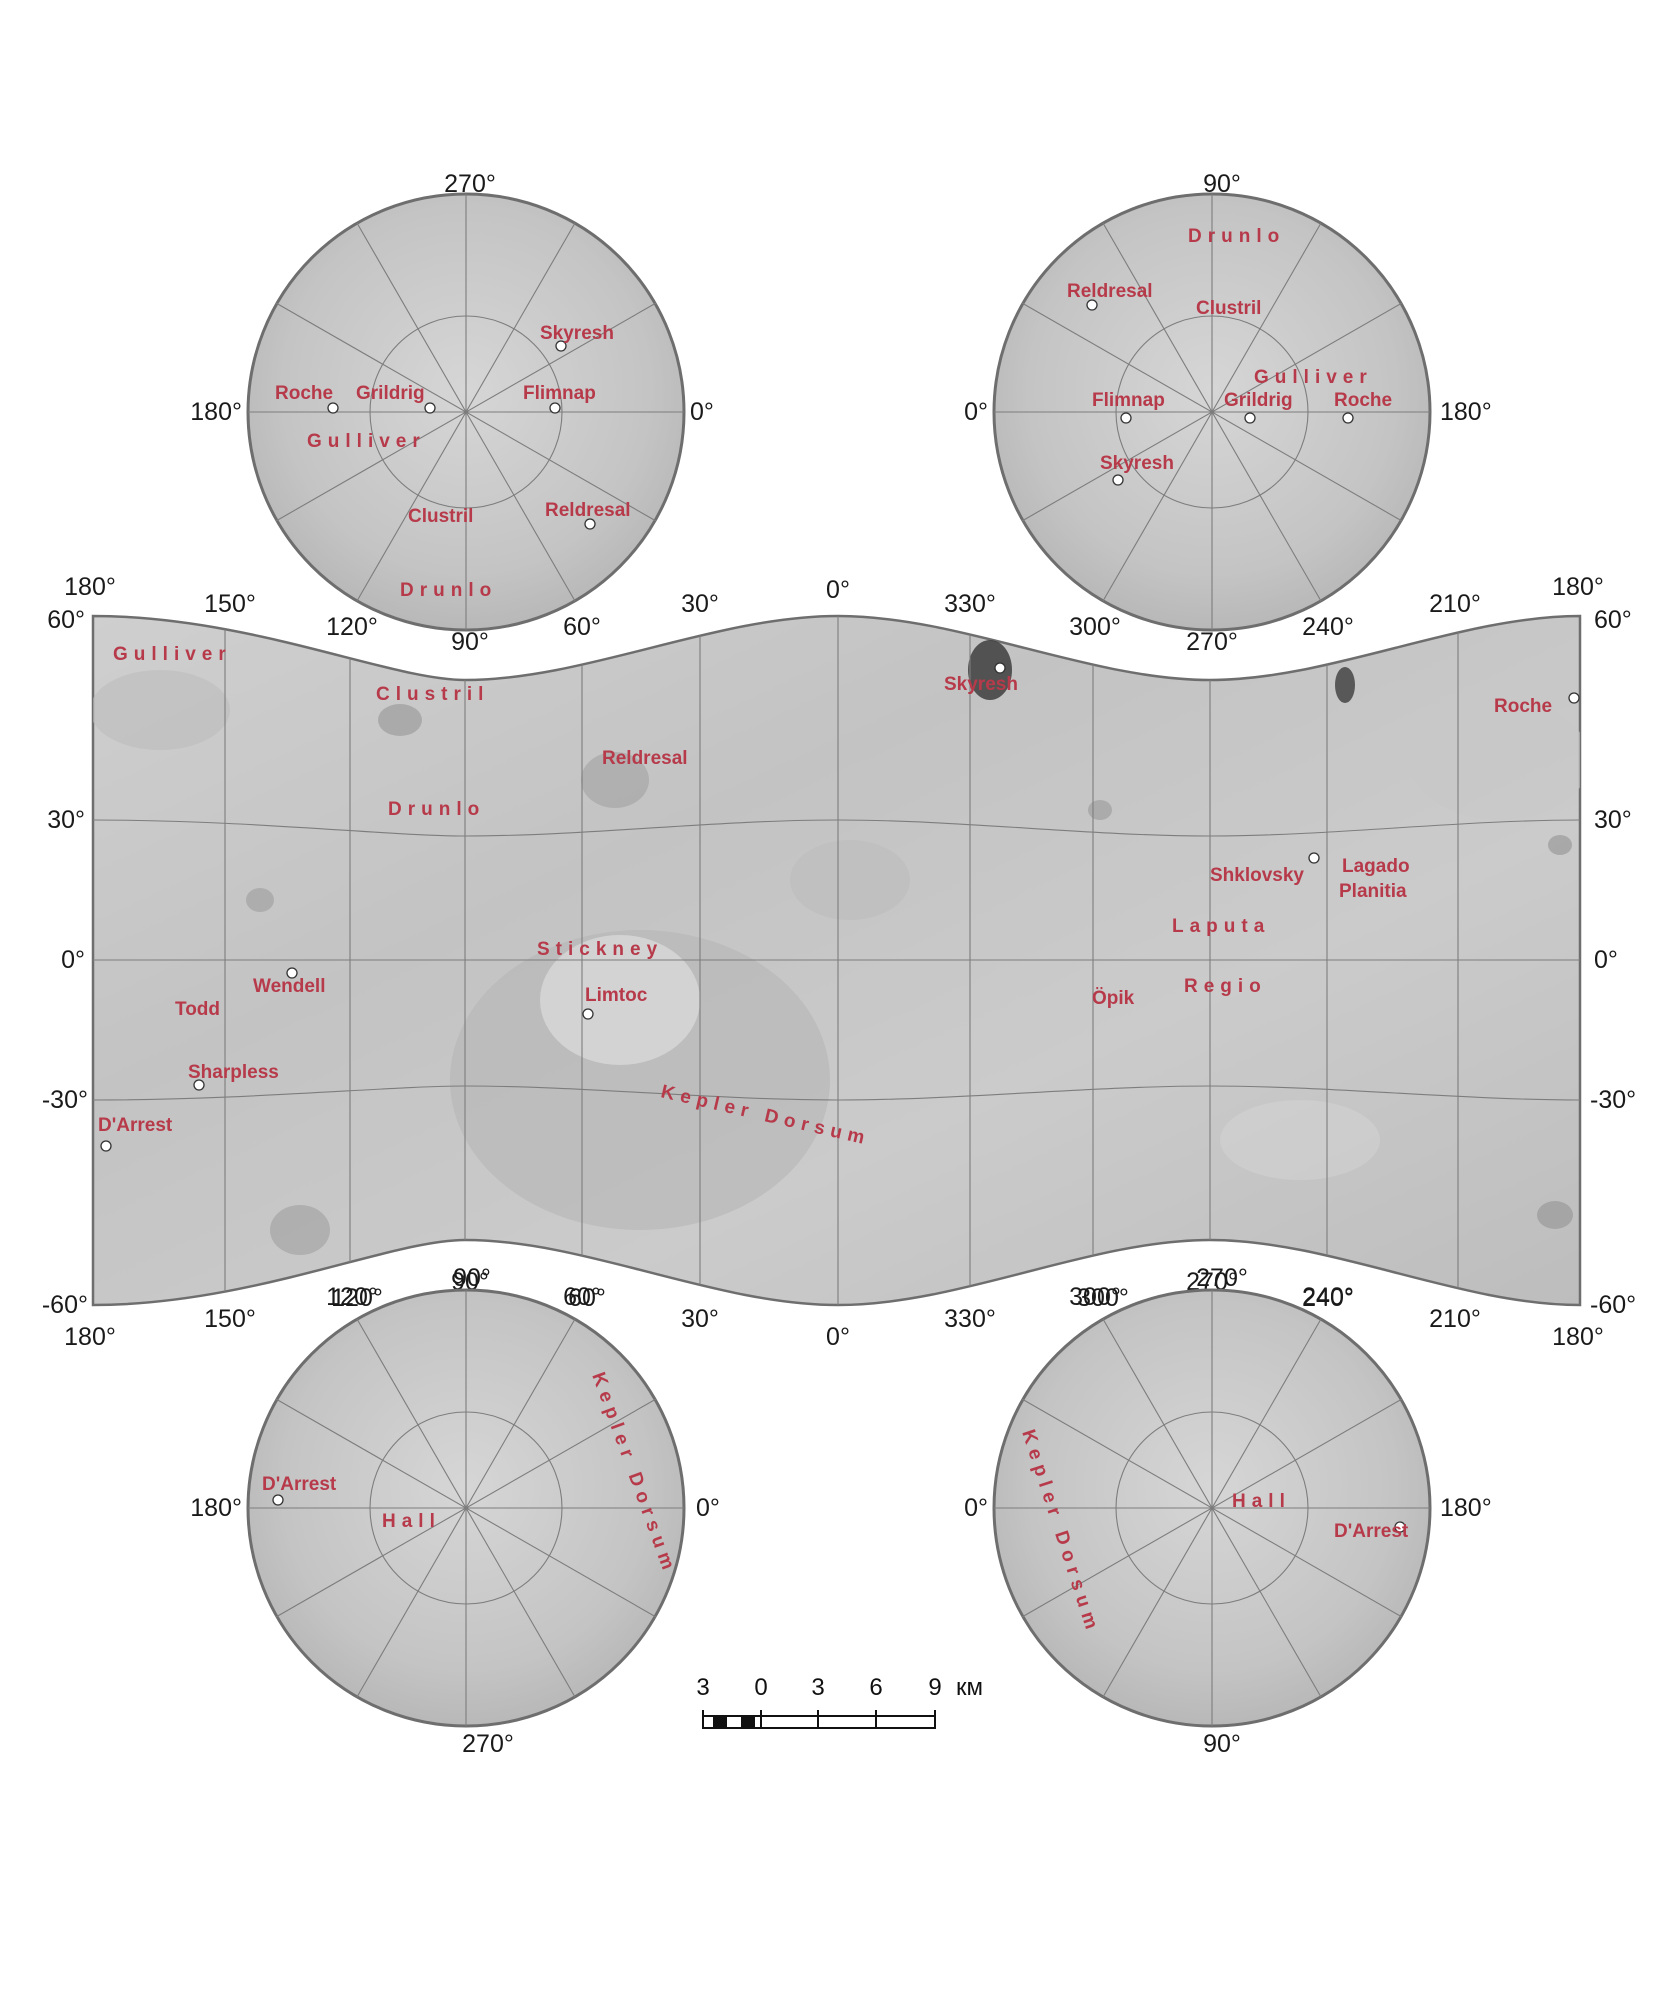  Describe the element at coordinates (1466, 1508) in the screenshot. I see `polar-right-label: 180°` at that location.